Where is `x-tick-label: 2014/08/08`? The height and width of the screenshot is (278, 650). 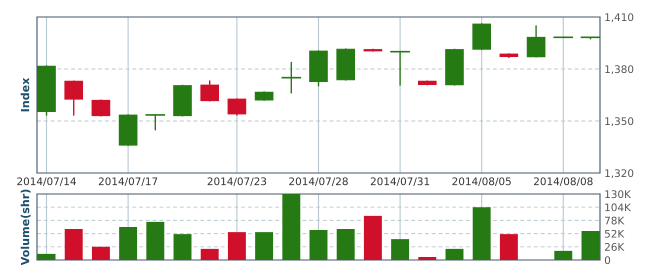
x-tick-label: 2014/08/08 is located at coordinates (563, 181).